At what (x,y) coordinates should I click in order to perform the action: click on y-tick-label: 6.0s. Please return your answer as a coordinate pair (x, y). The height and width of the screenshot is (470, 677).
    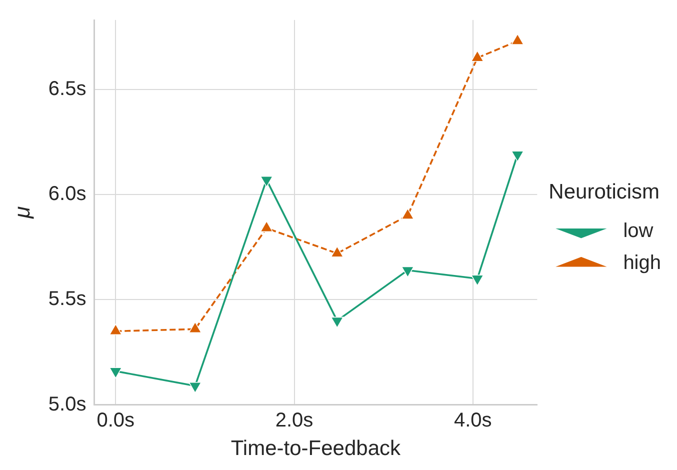
    Looking at the image, I should click on (67, 194).